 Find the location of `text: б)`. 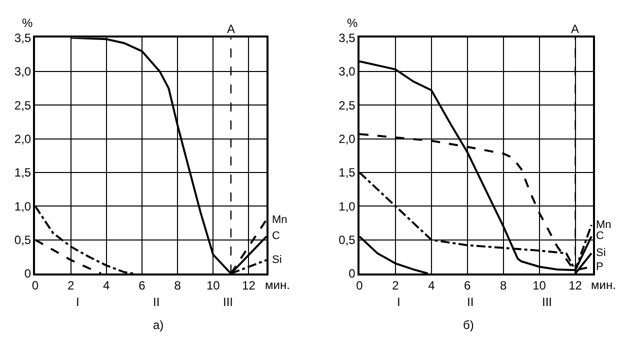

text: б) is located at coordinates (468, 325).